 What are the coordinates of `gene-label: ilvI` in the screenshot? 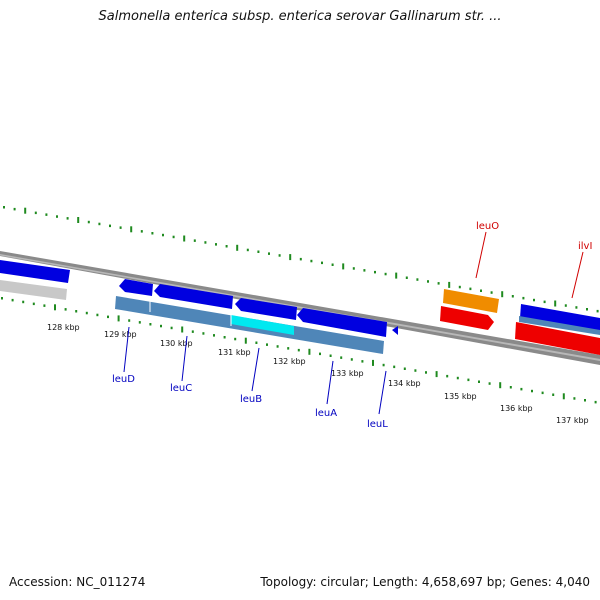 It's located at (585, 246).